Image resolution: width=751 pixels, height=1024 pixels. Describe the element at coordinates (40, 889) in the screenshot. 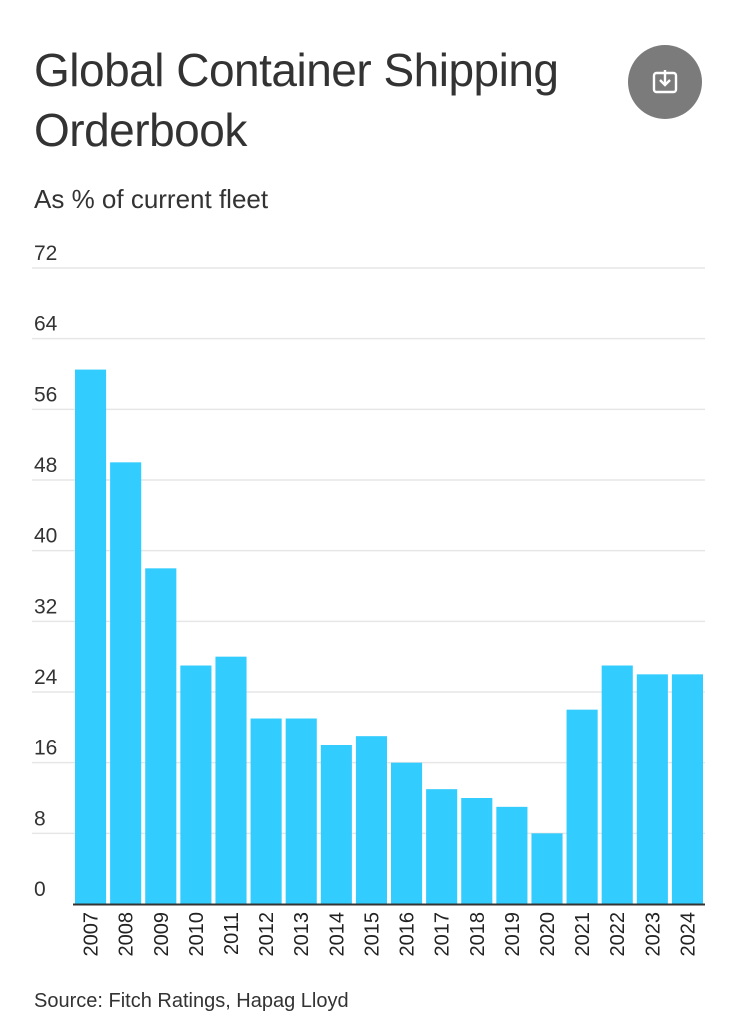

I see `y-tick-label: 0` at that location.